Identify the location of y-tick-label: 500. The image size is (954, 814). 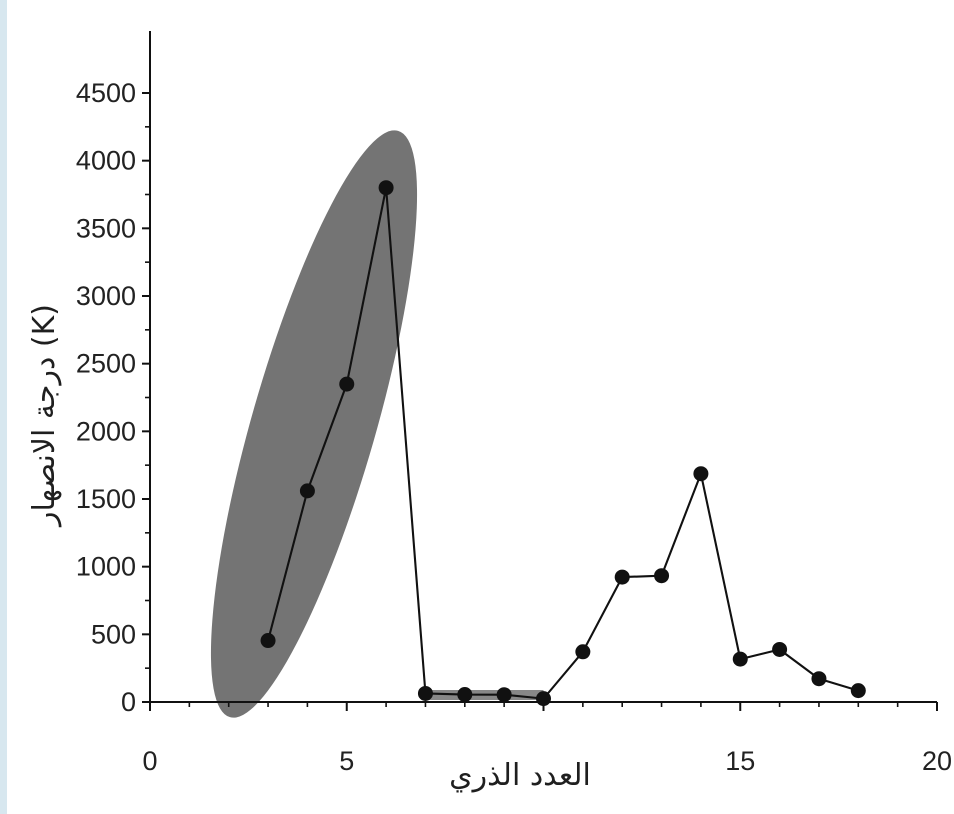
(113, 634).